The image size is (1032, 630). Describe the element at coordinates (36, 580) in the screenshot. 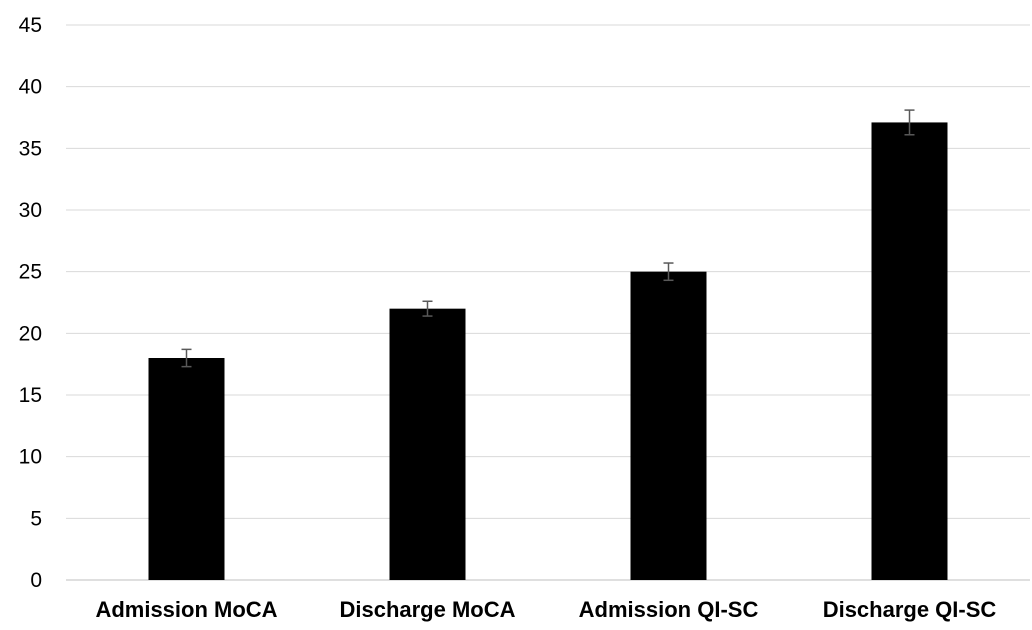

I see `y-tick-label-0: 0` at that location.